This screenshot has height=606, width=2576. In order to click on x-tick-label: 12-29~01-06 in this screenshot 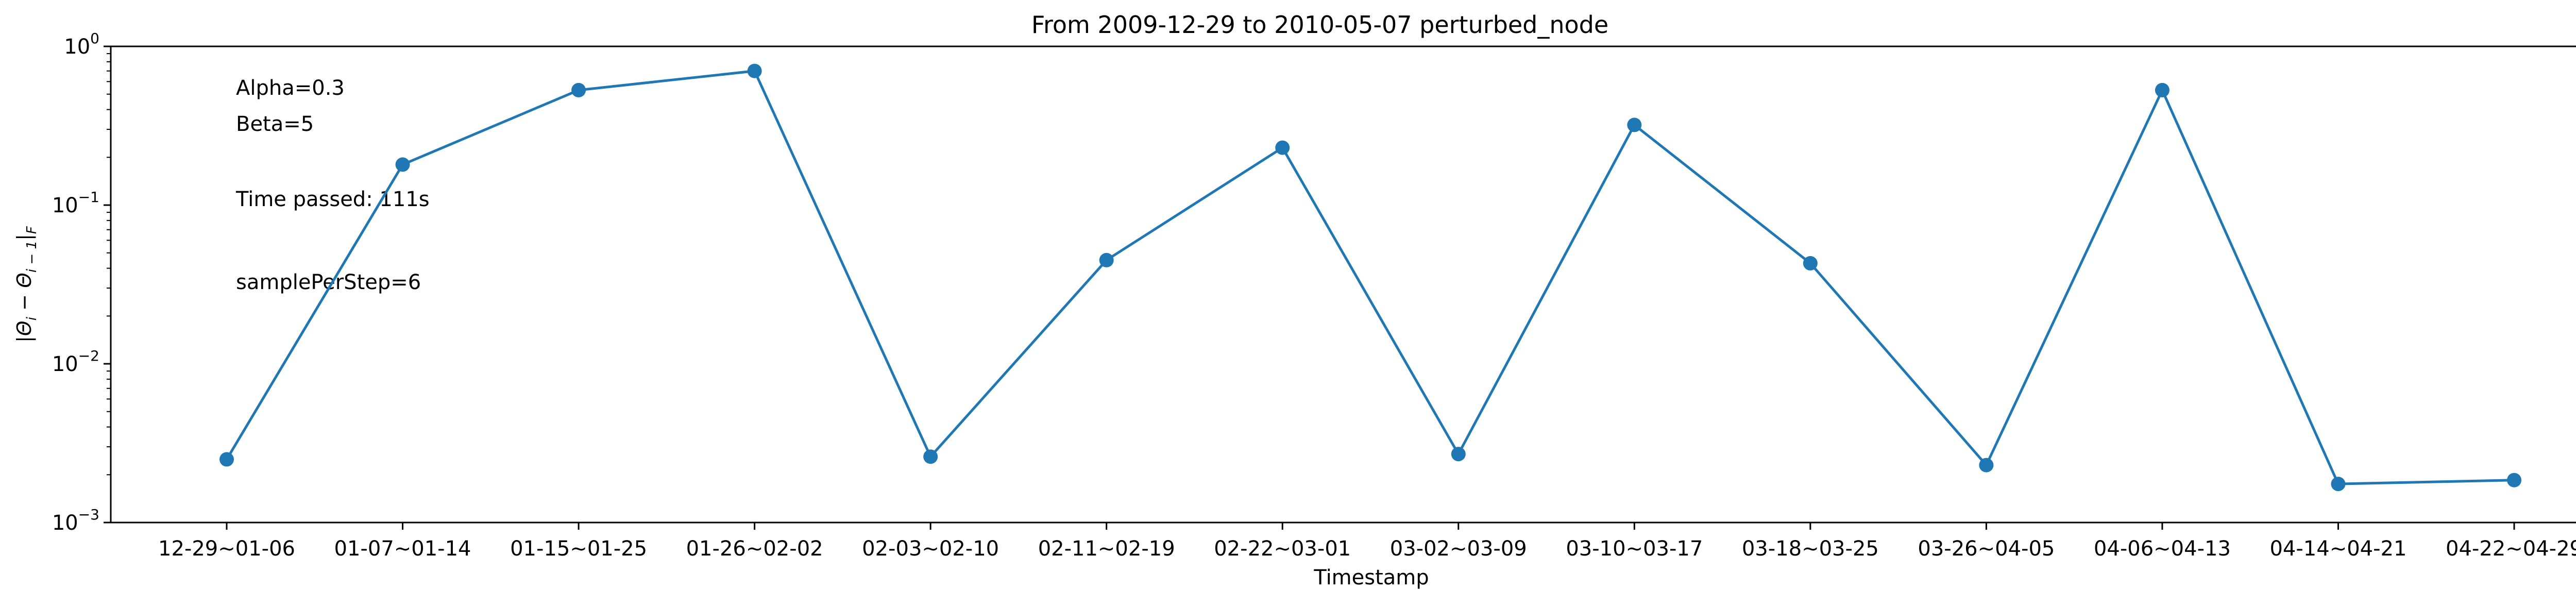, I will do `click(226, 549)`.